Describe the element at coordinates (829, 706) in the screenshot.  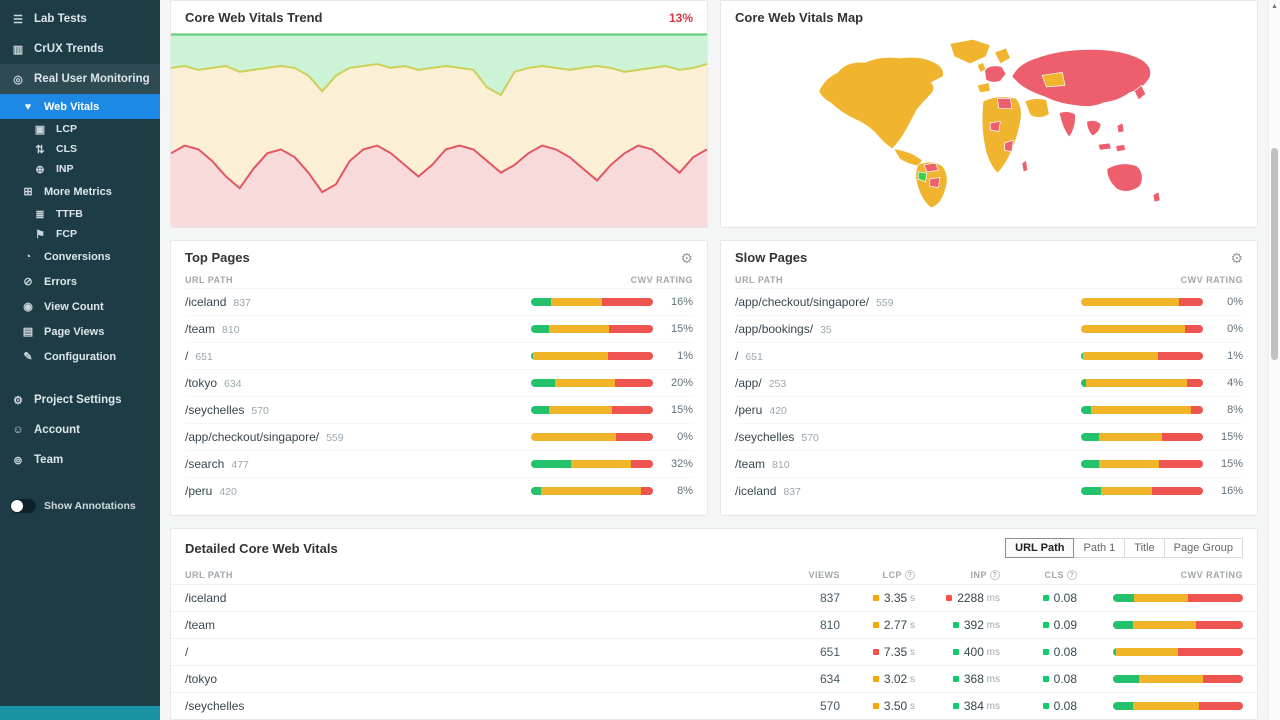
I see `views-value: 570` at that location.